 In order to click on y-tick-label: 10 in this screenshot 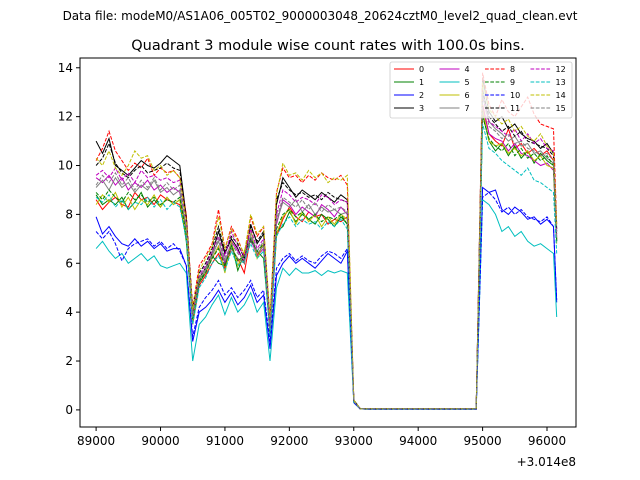, I will do `click(65, 166)`.